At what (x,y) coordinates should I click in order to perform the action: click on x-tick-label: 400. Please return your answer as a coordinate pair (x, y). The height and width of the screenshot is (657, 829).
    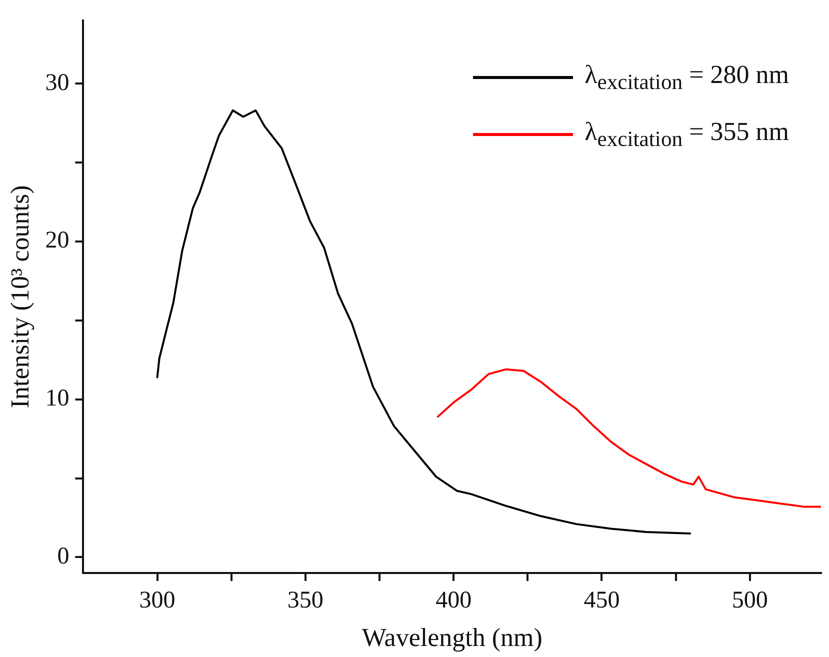
    Looking at the image, I should click on (454, 601).